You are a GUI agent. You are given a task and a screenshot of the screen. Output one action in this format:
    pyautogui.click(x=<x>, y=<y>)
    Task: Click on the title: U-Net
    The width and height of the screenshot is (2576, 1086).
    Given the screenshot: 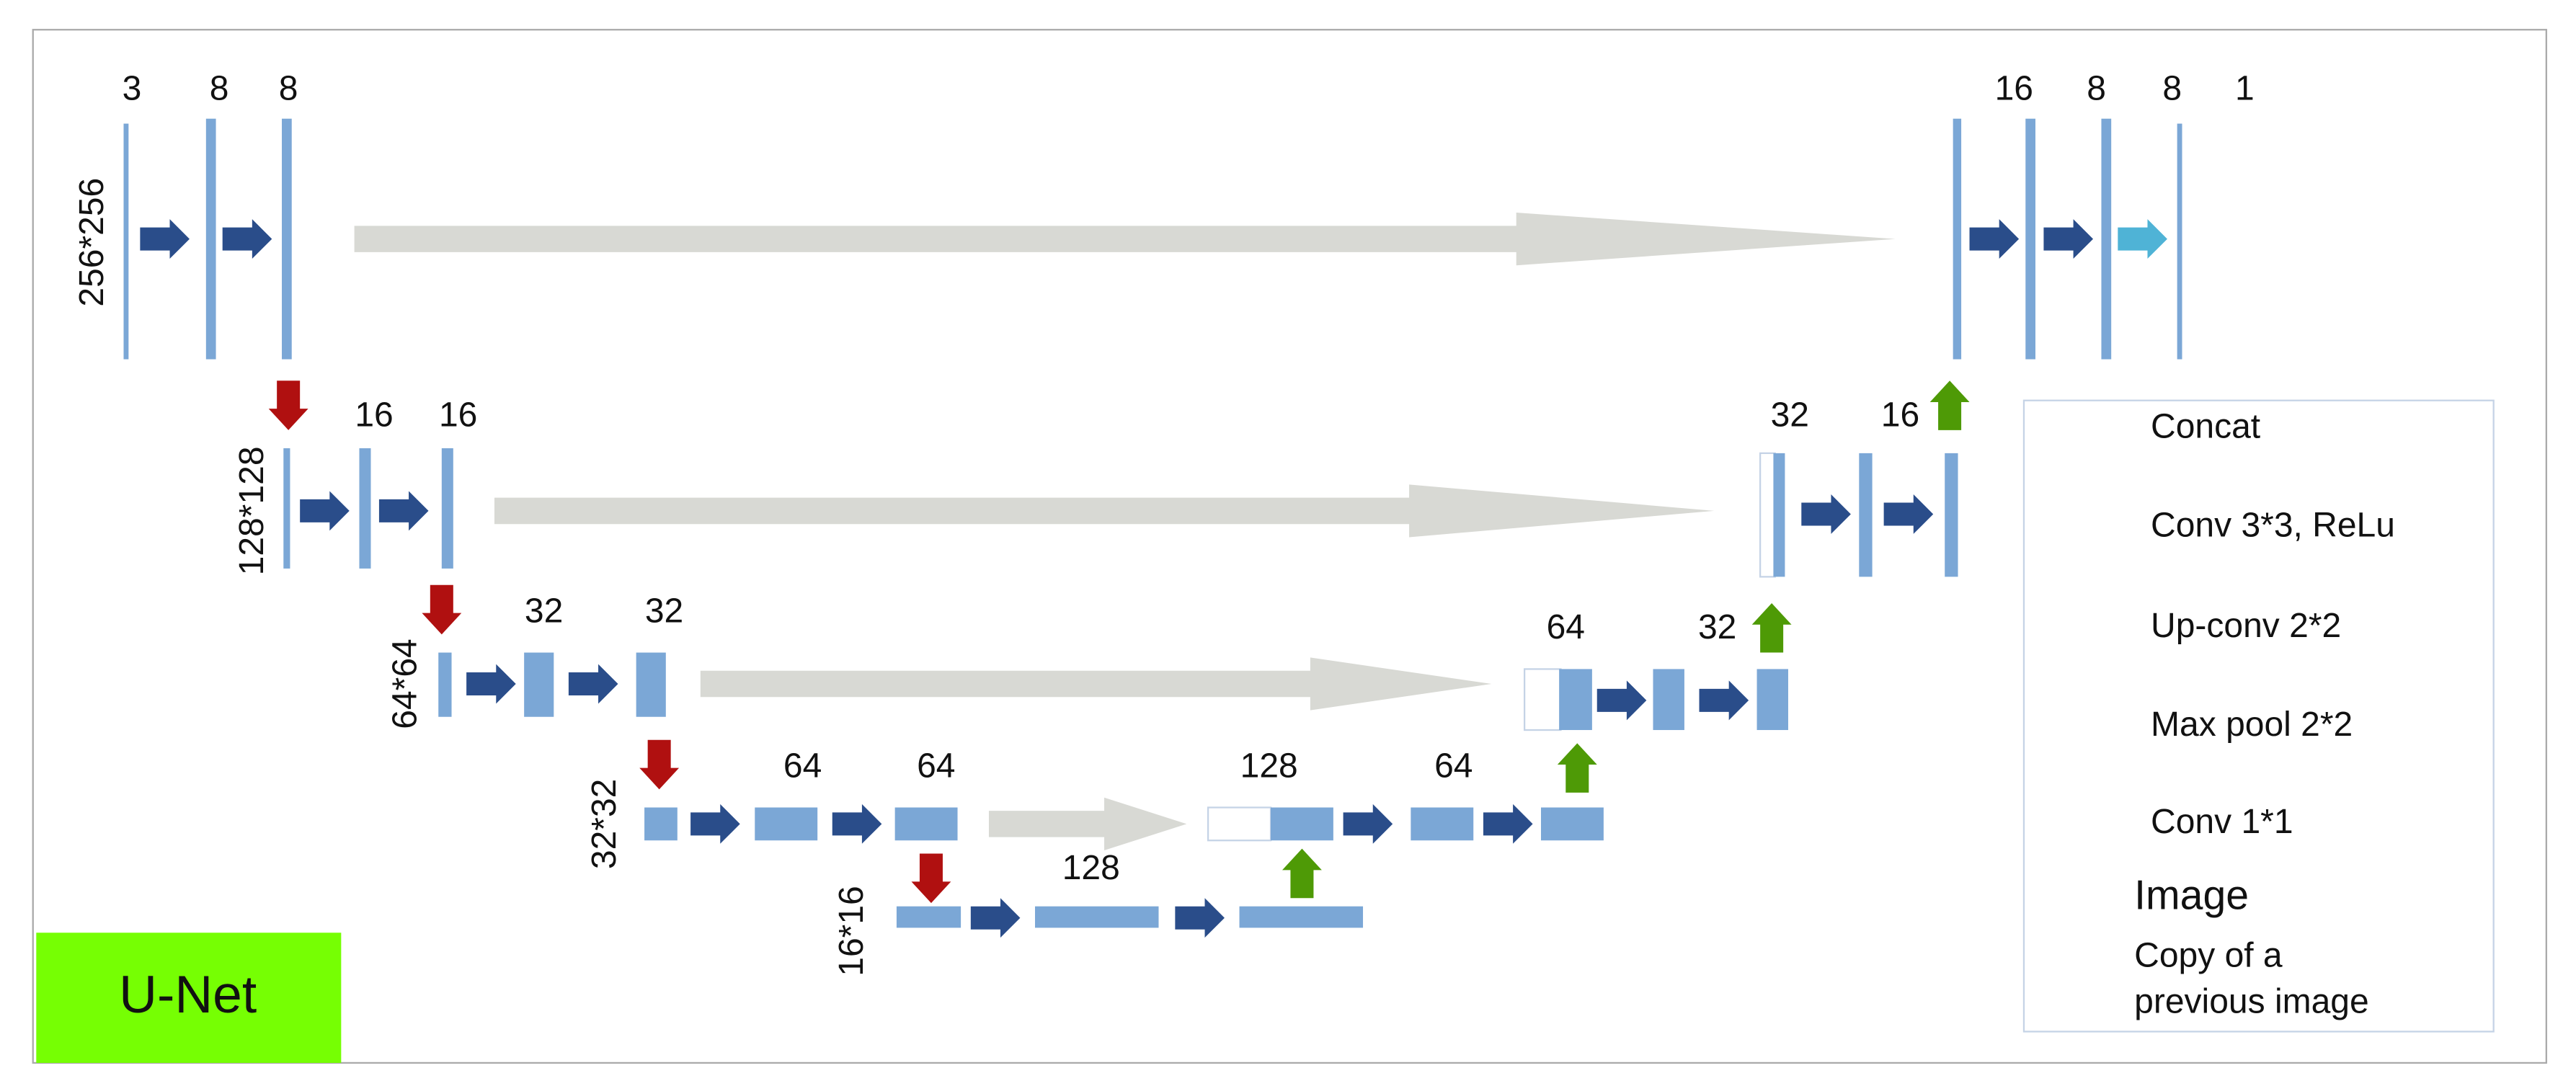 What is the action you would take?
    pyautogui.click(x=188, y=994)
    